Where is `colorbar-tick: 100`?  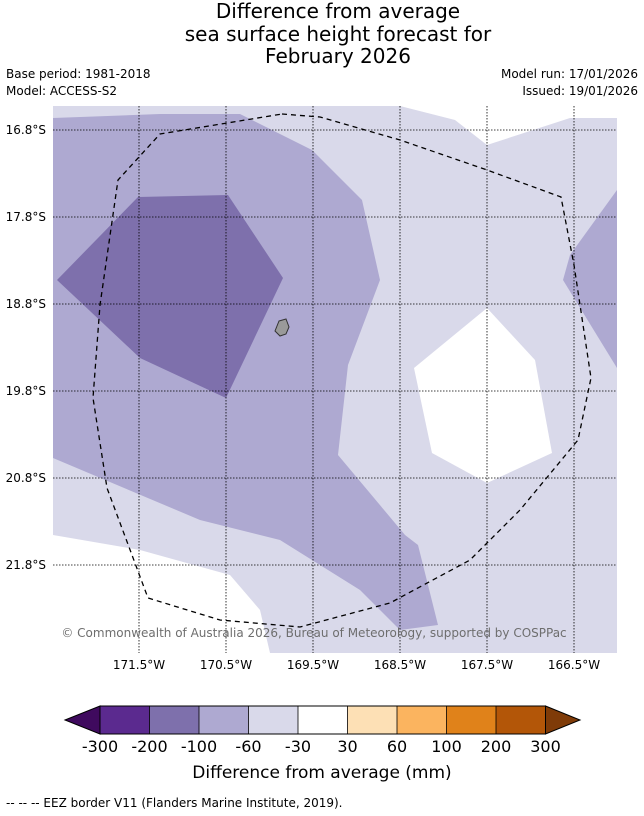
colorbar-tick: 100 is located at coordinates (446, 746).